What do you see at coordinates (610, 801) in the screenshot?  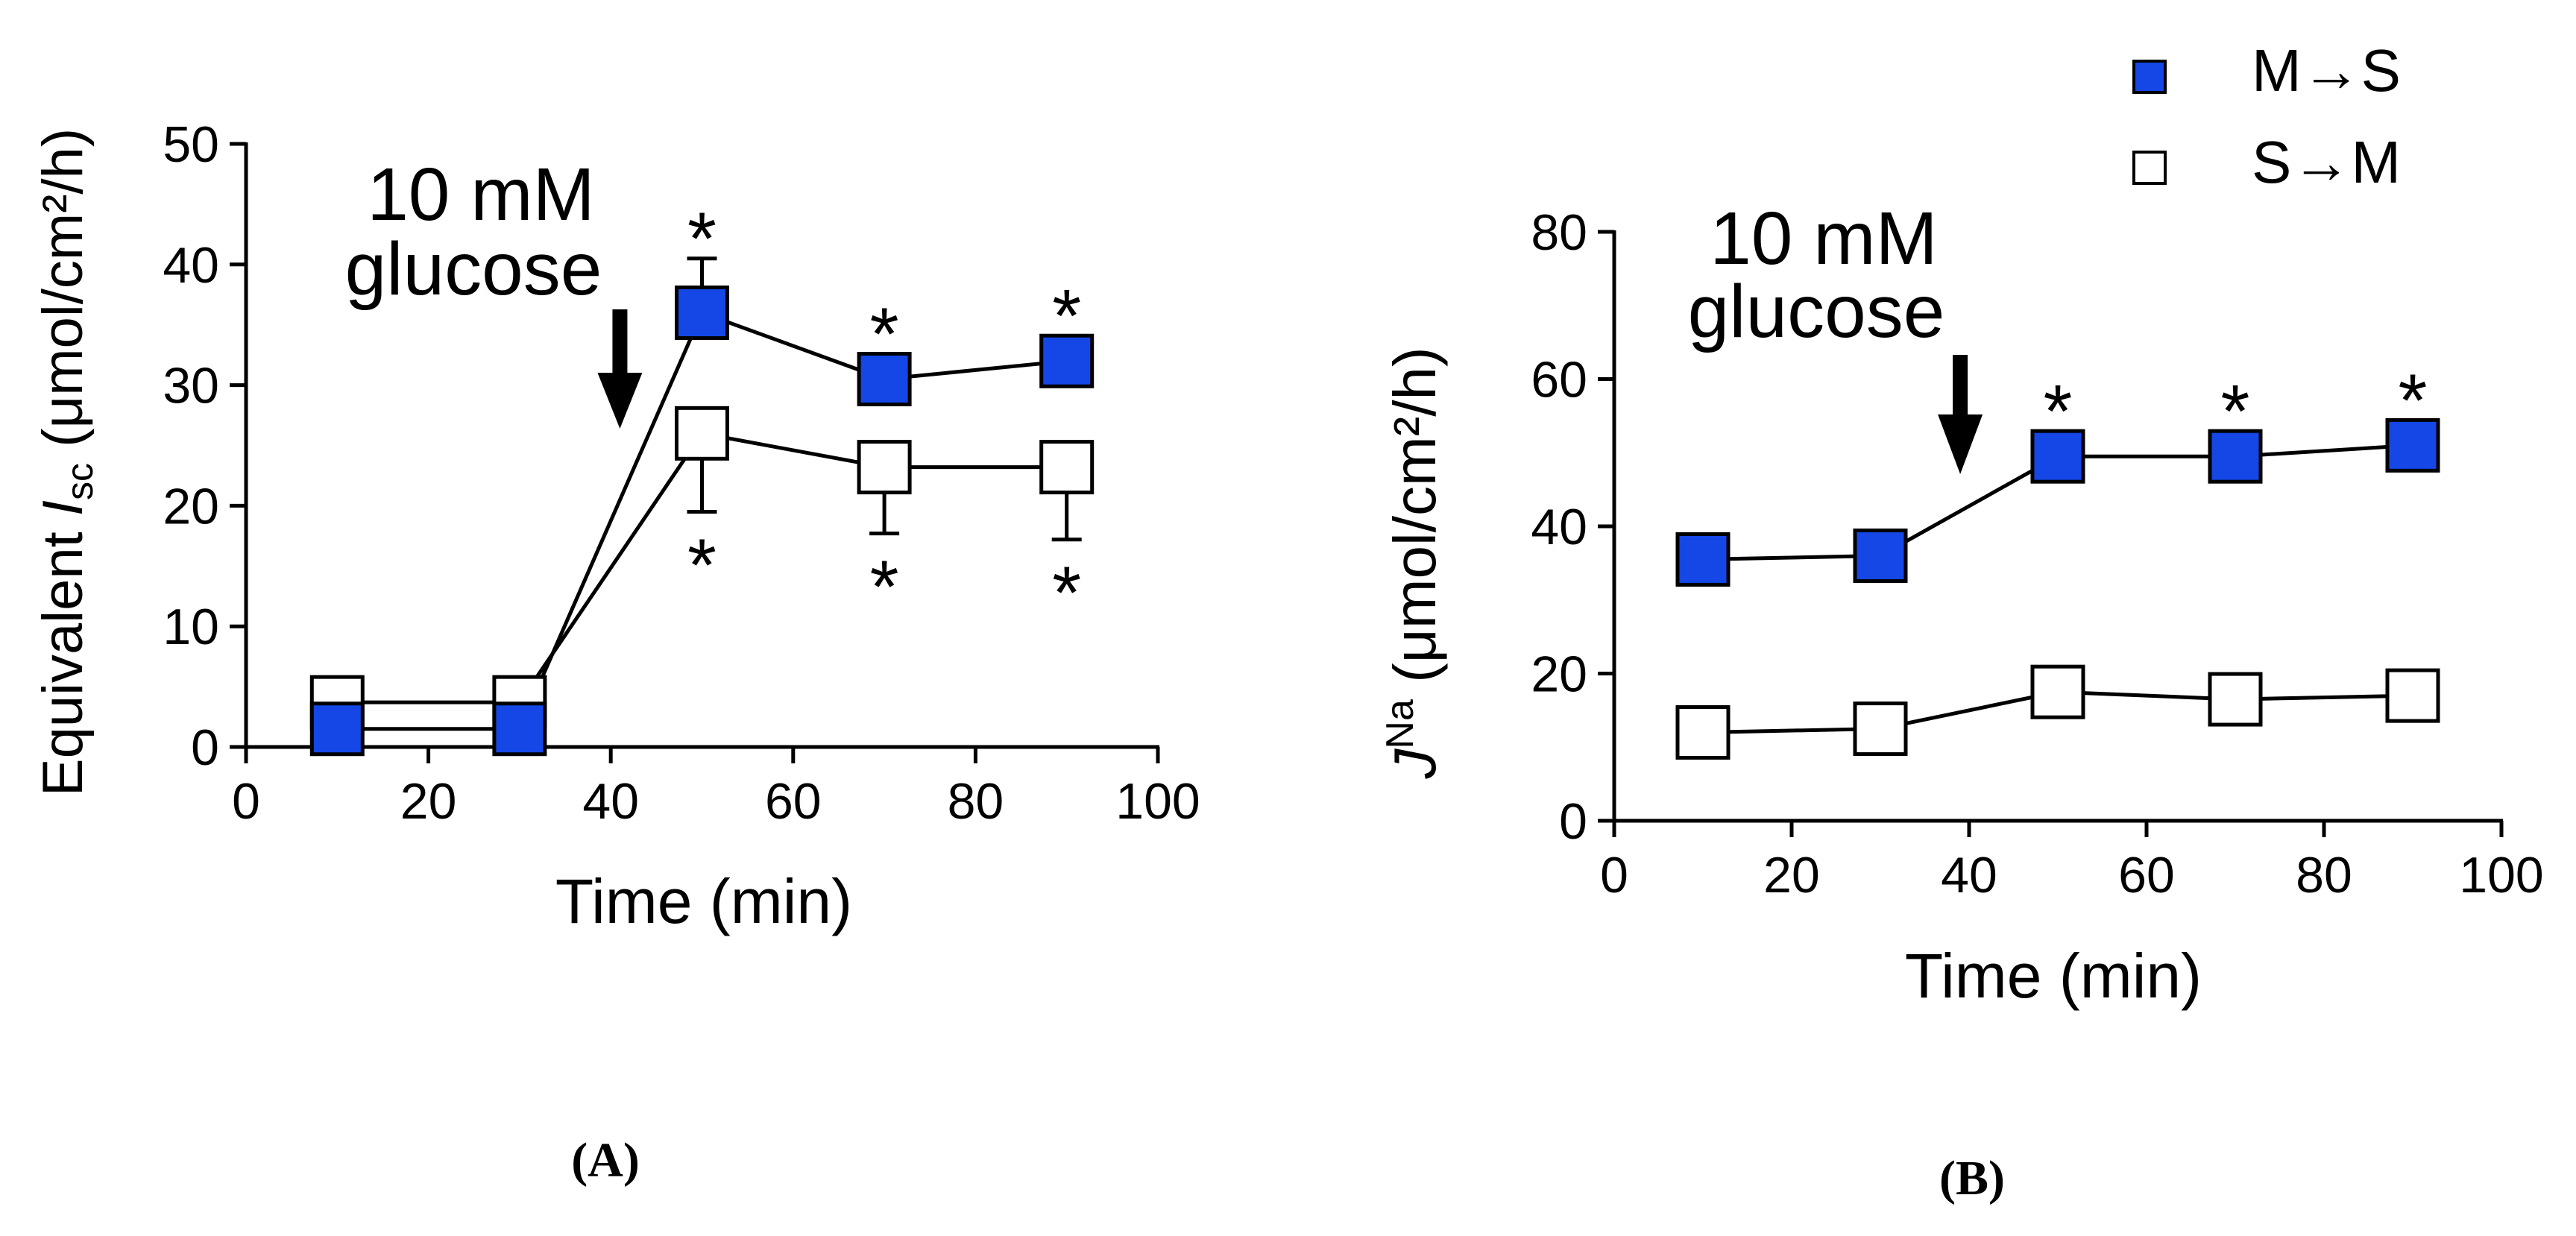 I see `x-tick-label-a: 40` at bounding box center [610, 801].